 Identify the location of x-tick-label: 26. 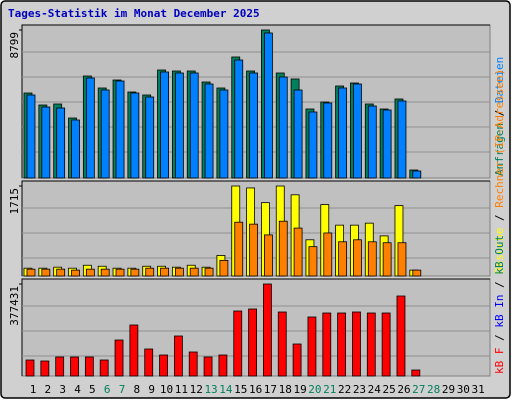
(403, 389).